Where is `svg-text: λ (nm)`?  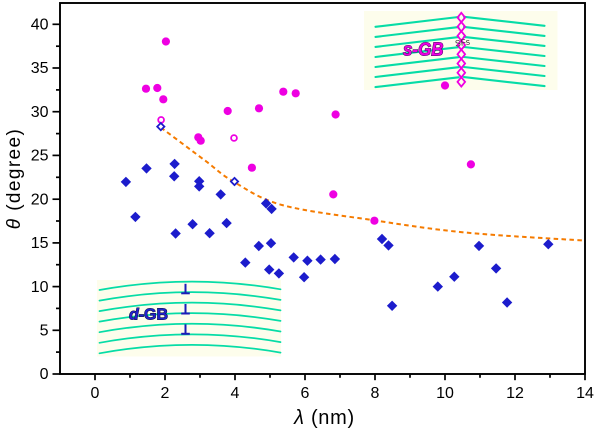
svg-text: λ (nm) is located at coordinates (324, 418).